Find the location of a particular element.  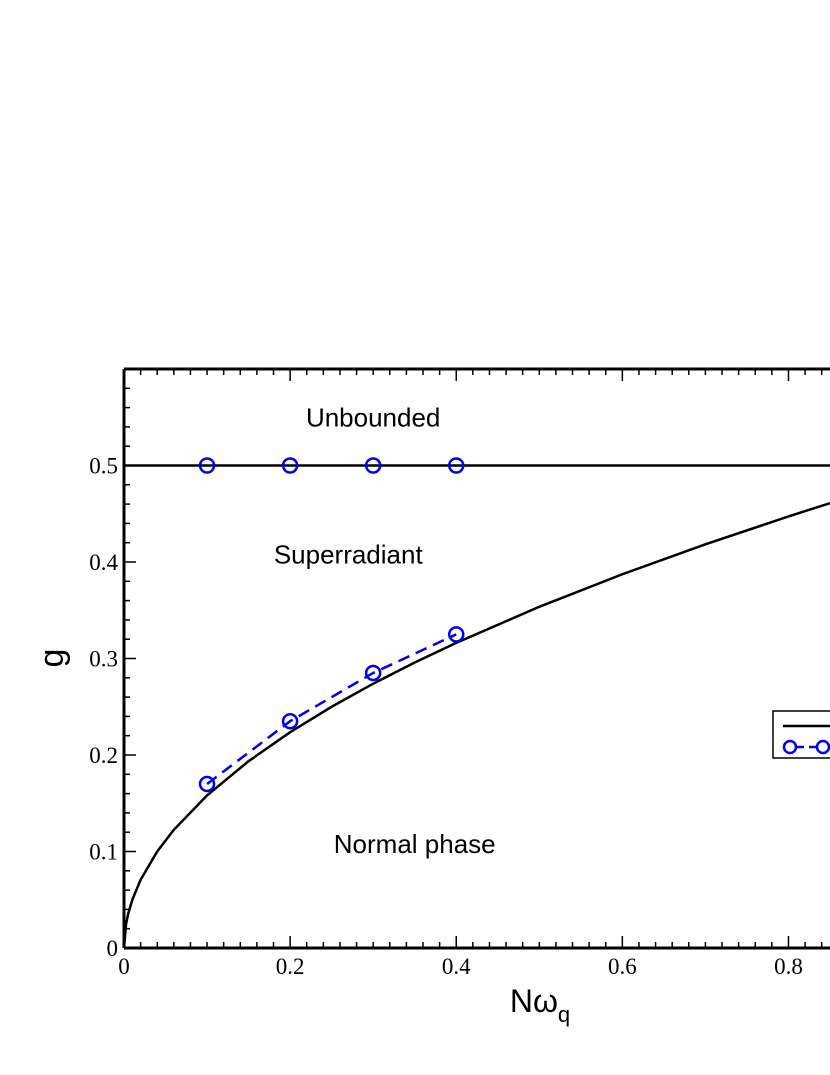

x-axis-label-main: Nω is located at coordinates (534, 1001).